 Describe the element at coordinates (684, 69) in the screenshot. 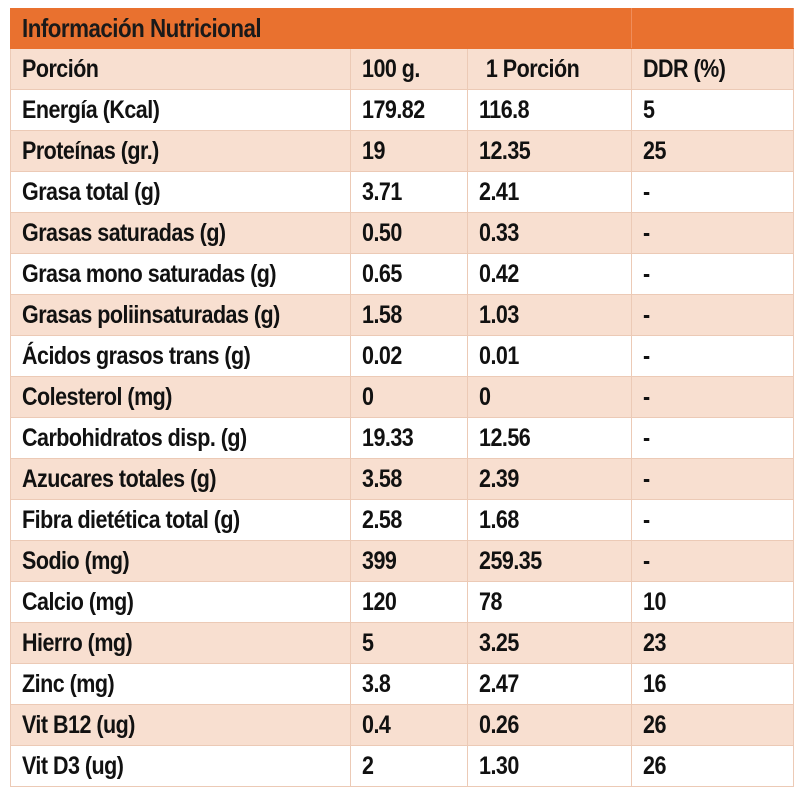

I see `header-ddr-label: DDR (%)` at that location.